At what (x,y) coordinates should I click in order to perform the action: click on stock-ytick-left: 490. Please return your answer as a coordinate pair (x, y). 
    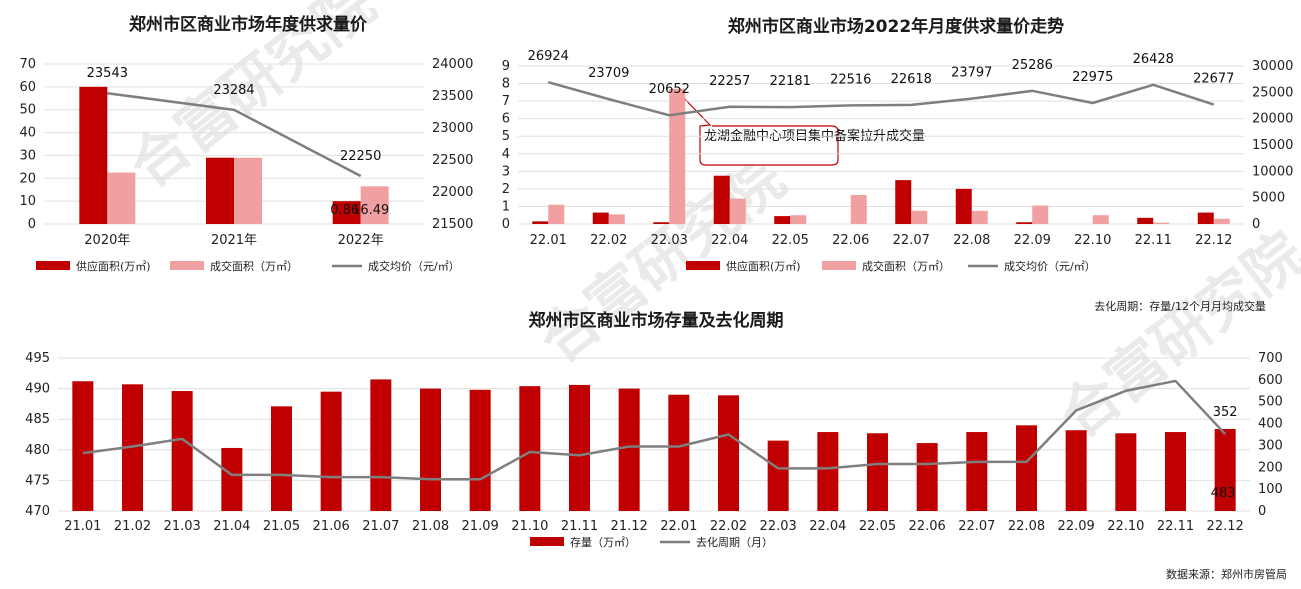
    Looking at the image, I should click on (37, 389).